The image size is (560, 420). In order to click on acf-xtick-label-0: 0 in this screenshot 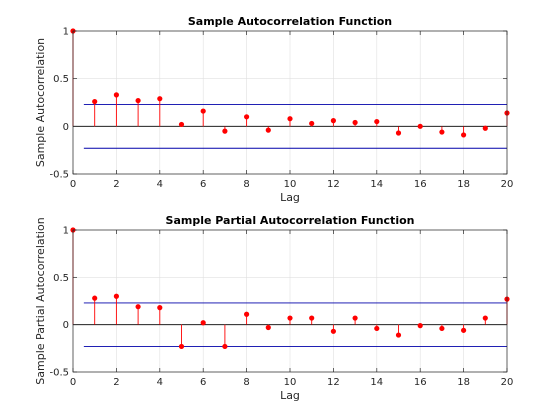, I will do `click(73, 184)`.